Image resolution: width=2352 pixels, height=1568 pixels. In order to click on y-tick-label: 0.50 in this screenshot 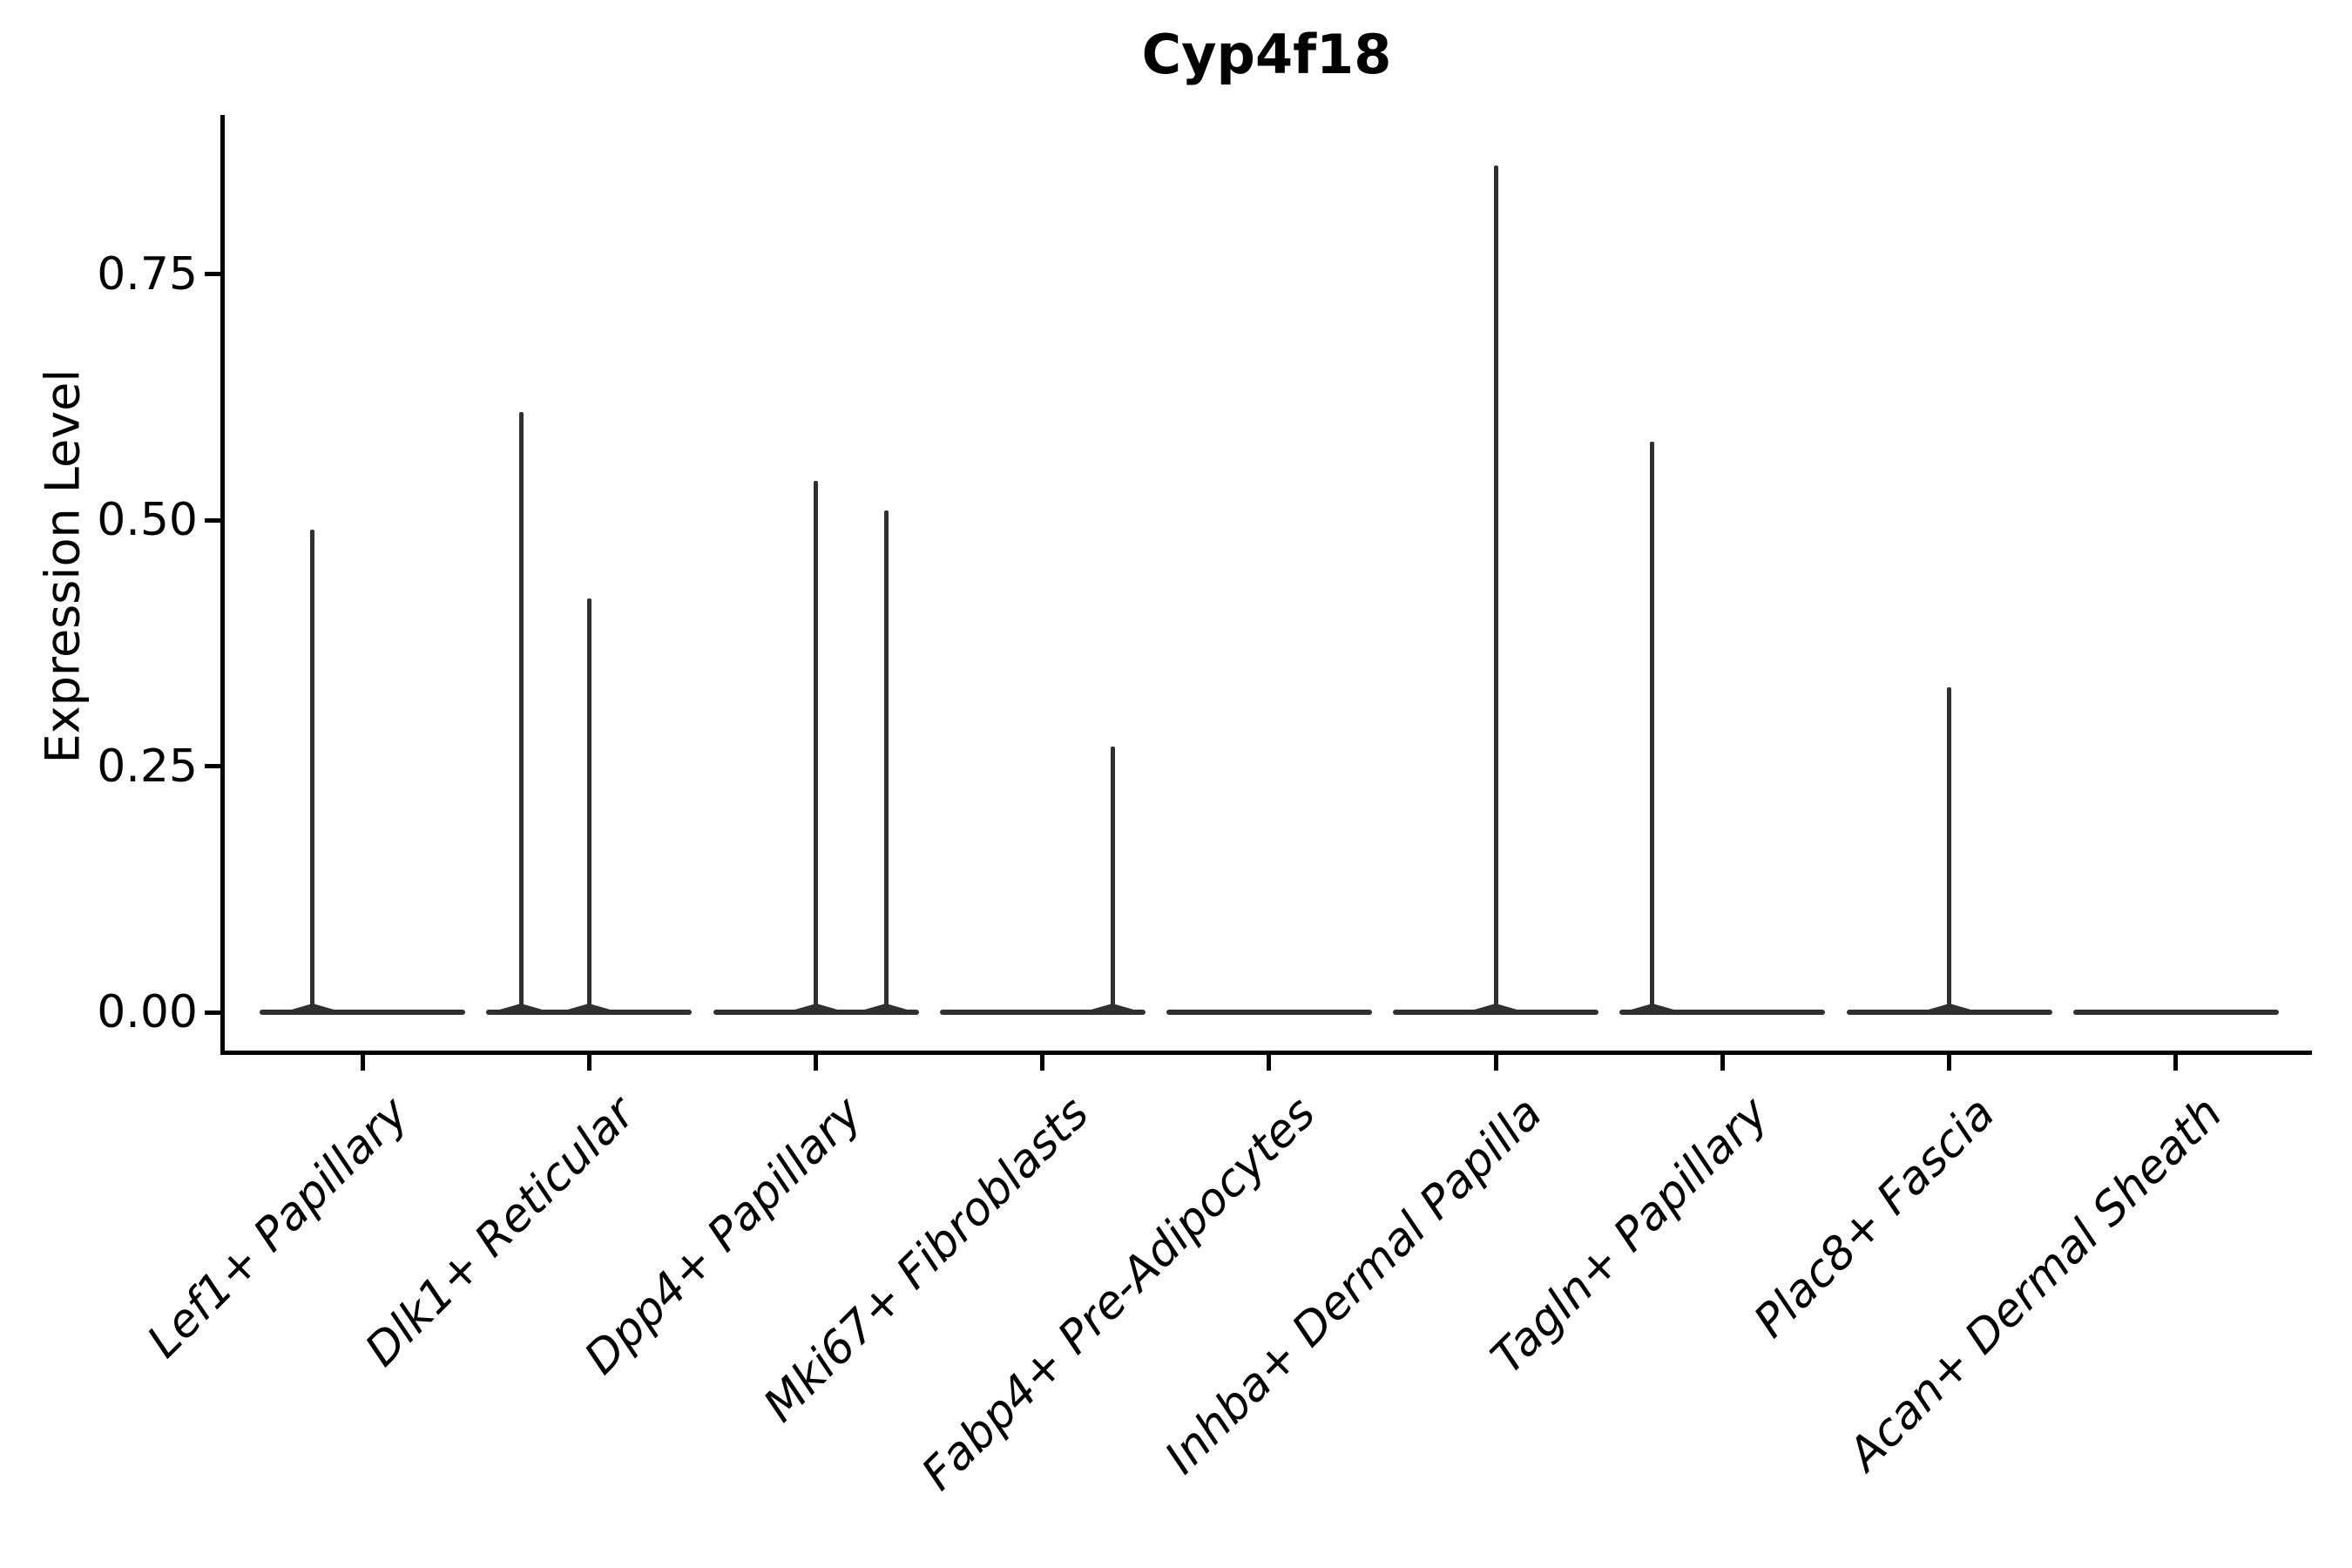, I will do `click(147, 520)`.